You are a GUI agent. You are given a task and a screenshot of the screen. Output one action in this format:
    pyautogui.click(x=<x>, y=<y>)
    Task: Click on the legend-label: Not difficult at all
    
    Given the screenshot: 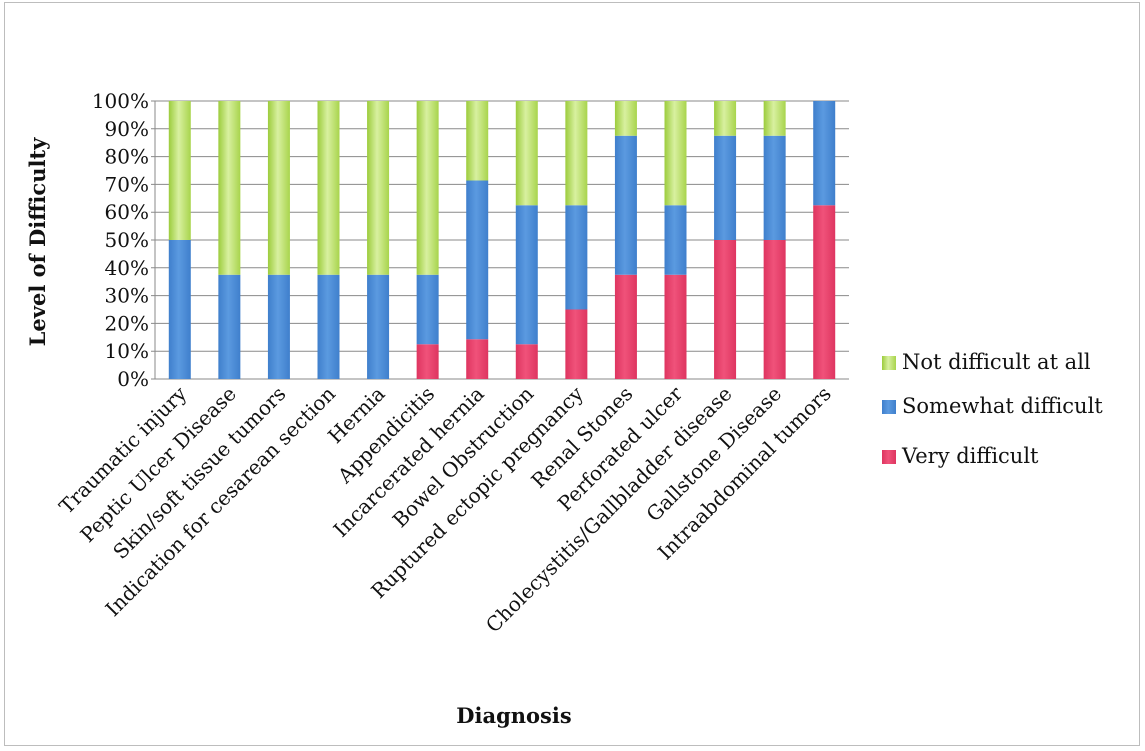 What is the action you would take?
    pyautogui.click(x=996, y=362)
    